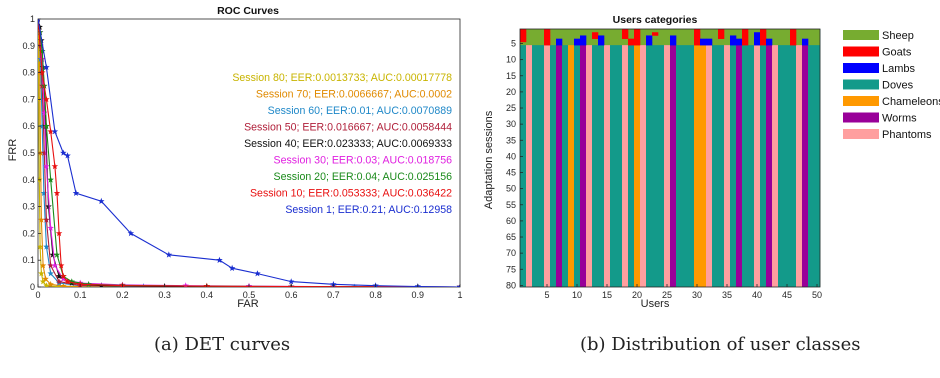  What do you see at coordinates (249, 295) in the screenshot?
I see `roc-x-tick-label: 0.5` at bounding box center [249, 295].